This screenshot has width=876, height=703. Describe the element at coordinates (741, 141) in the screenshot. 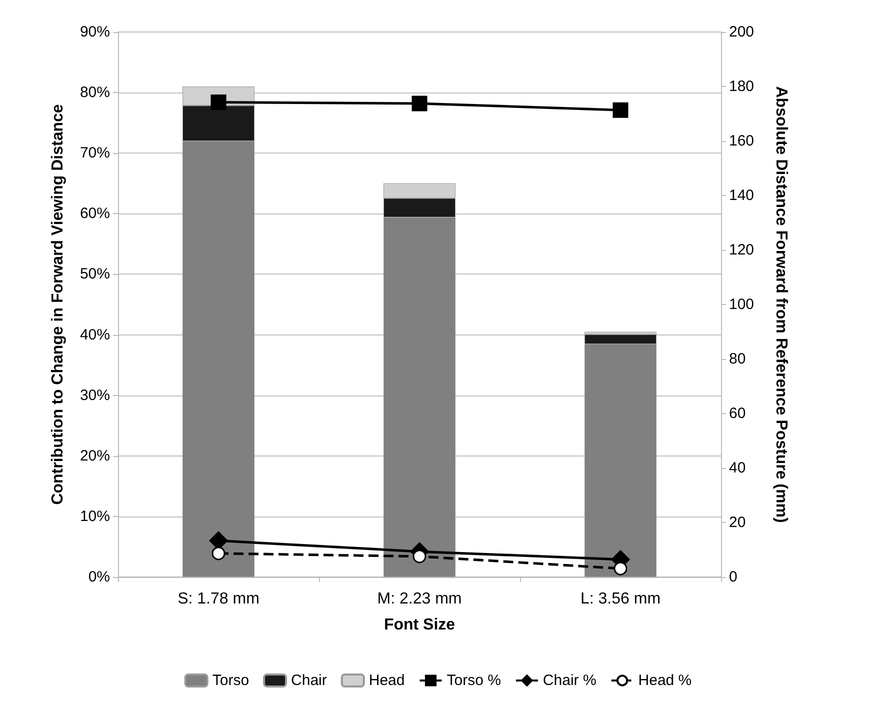

I see `y2-tick-label: 160` at that location.